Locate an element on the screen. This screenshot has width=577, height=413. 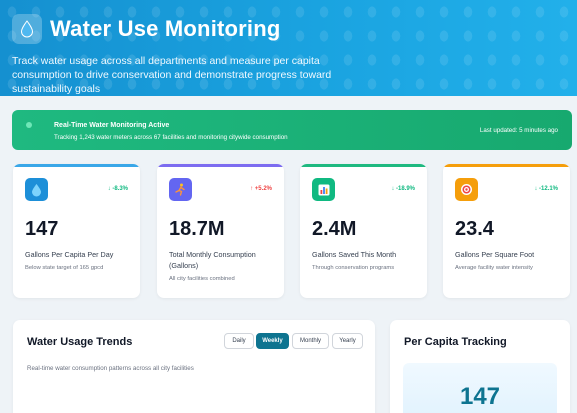
page-title: Water Use Monitoring is located at coordinates (165, 28).